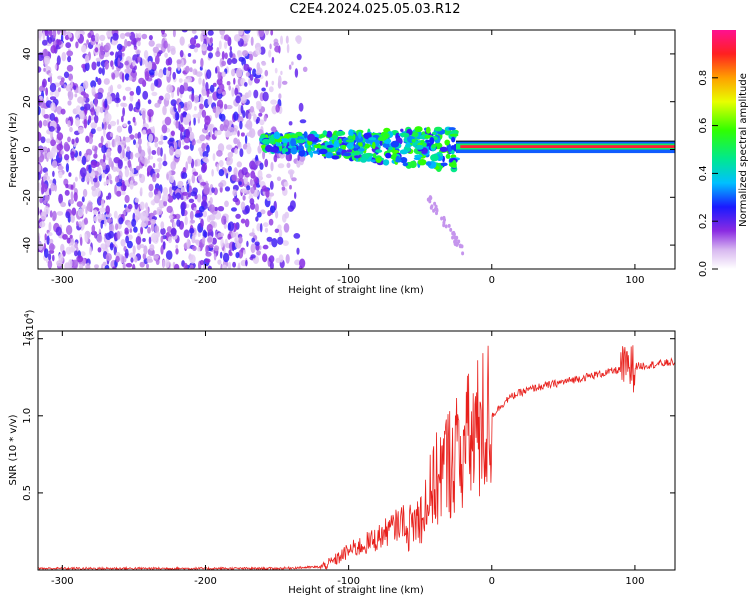 Image resolution: width=750 pixels, height=600 pixels. Describe the element at coordinates (27, 493) in the screenshot. I see `snr-y-tick-label: 0.5` at that location.